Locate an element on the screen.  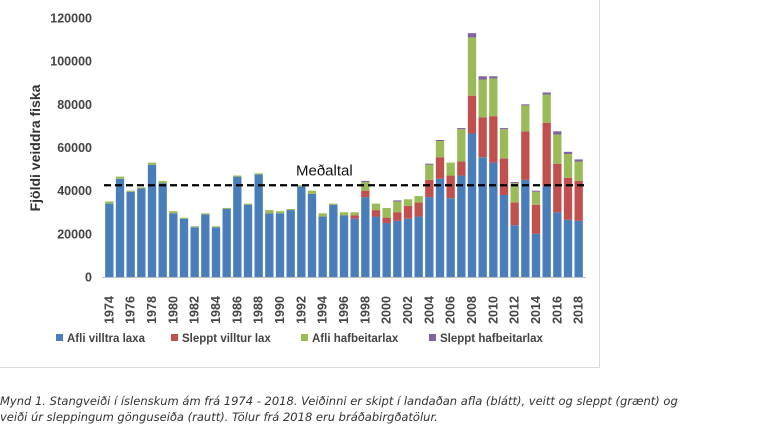
x-tick-label: 1996 is located at coordinates (344, 310).